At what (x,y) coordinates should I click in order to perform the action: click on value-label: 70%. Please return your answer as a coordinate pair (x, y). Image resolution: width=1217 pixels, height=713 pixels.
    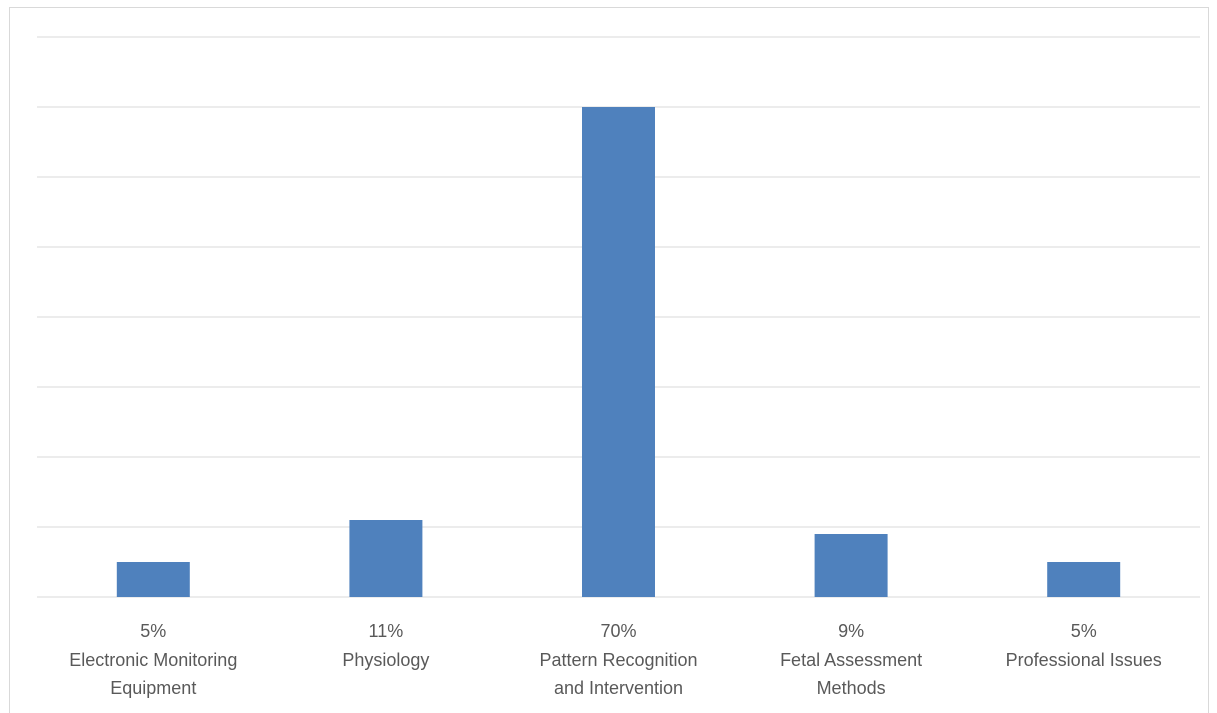
    Looking at the image, I should click on (618, 631).